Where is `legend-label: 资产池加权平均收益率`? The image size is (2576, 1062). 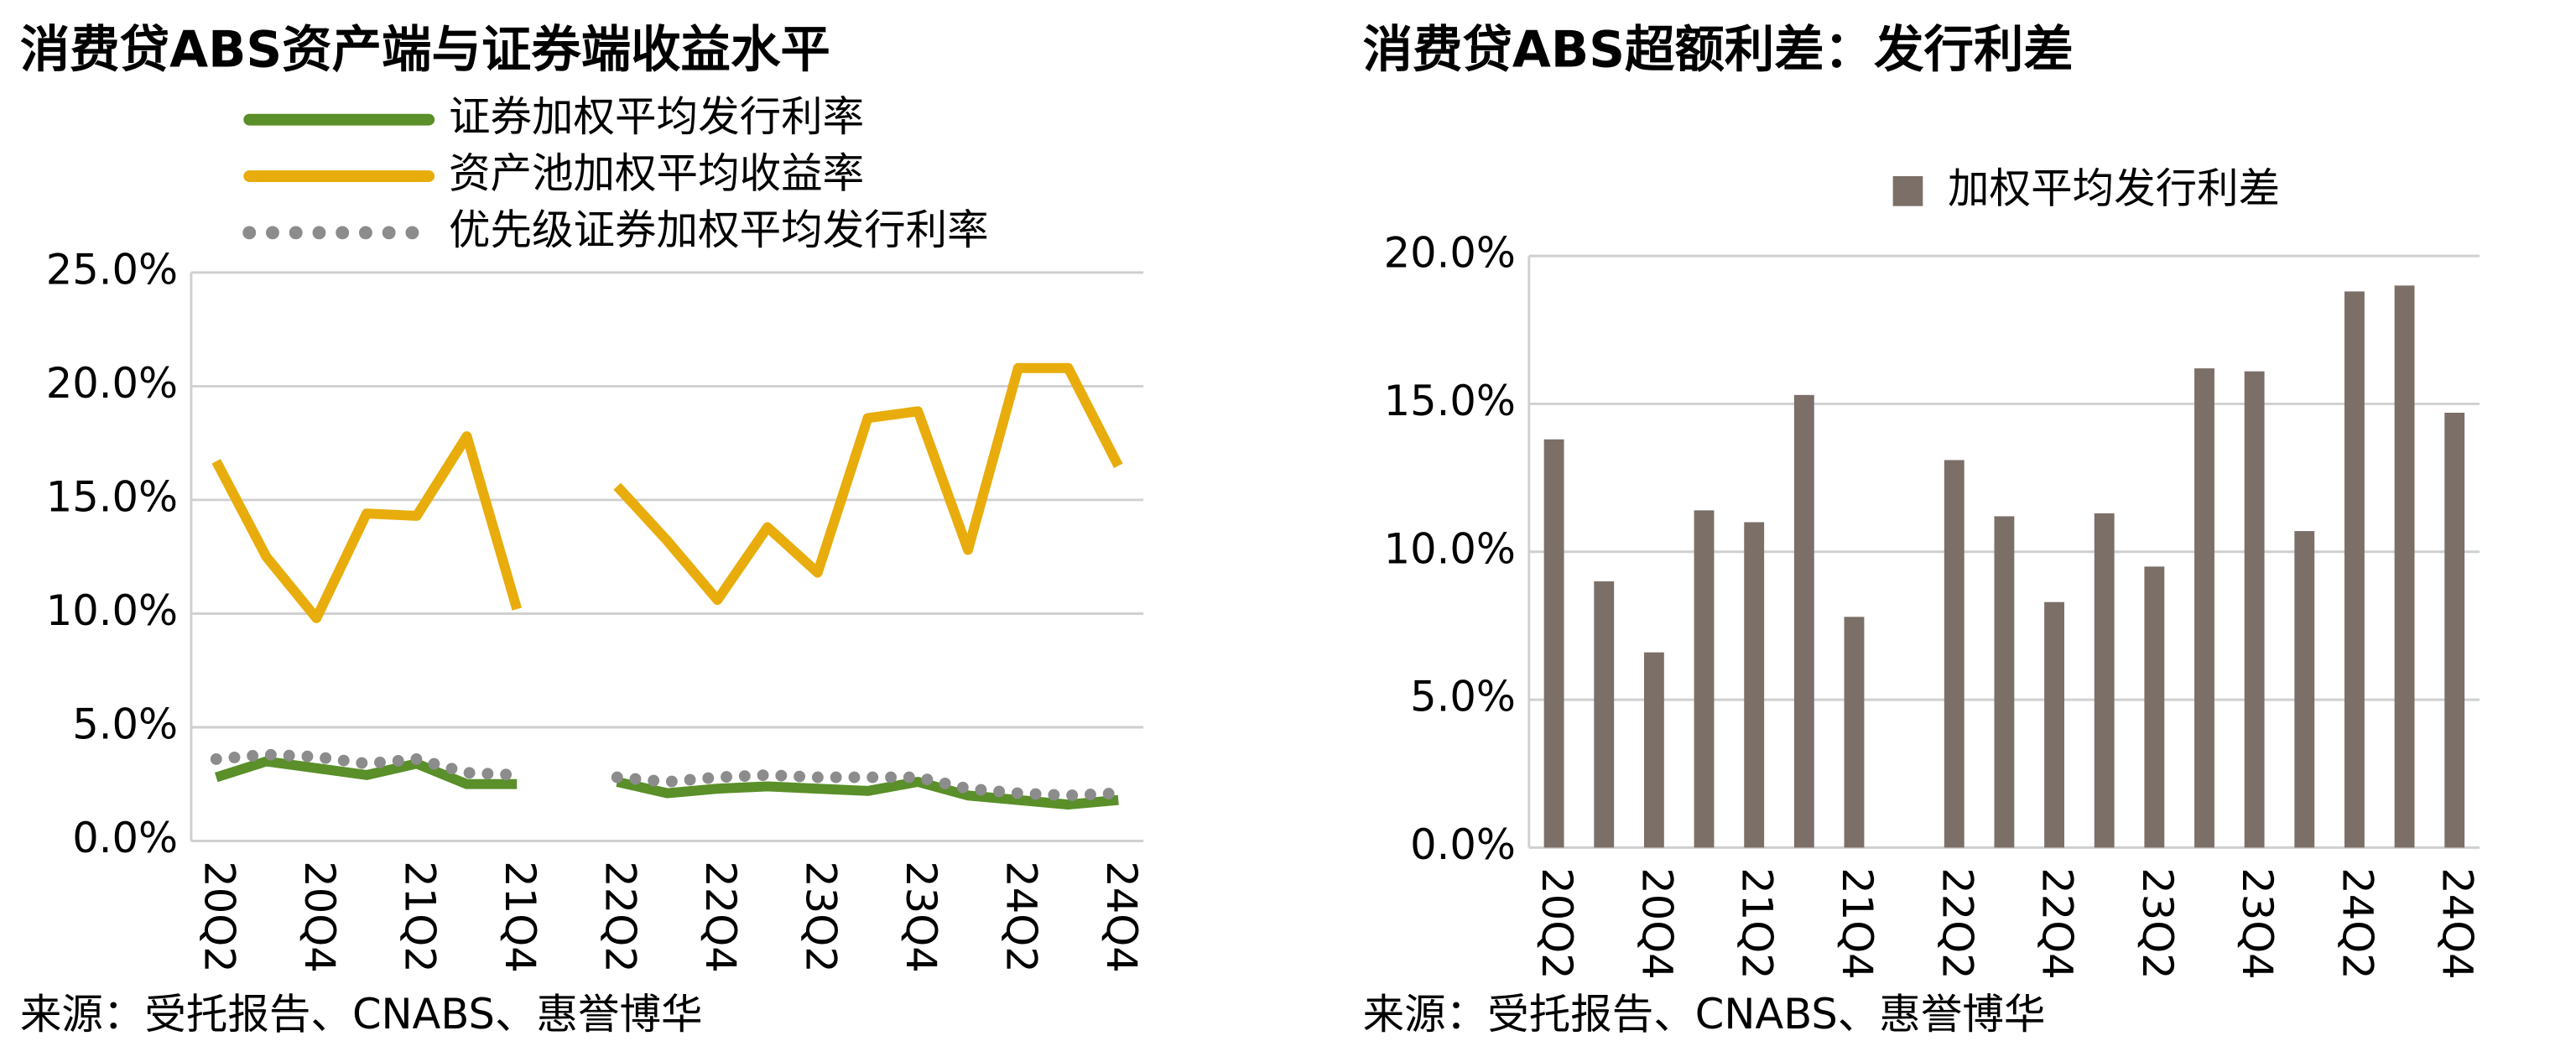
legend-label: 资产池加权平均收益率 is located at coordinates (656, 173).